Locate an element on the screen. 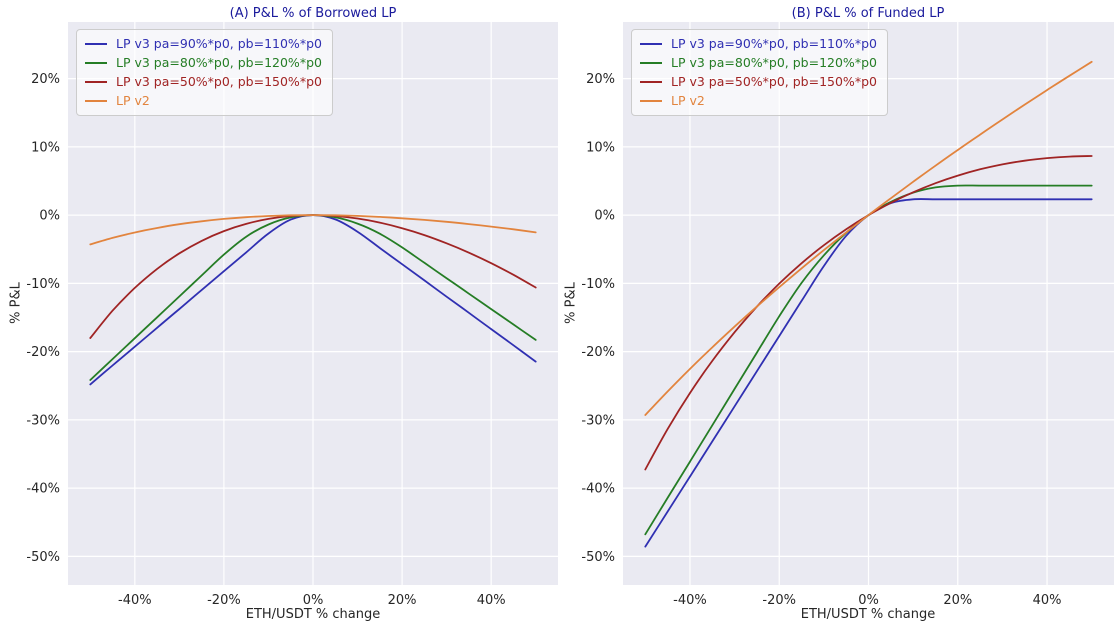  panel-b-y-axis-label: % P&L is located at coordinates (571, 303).